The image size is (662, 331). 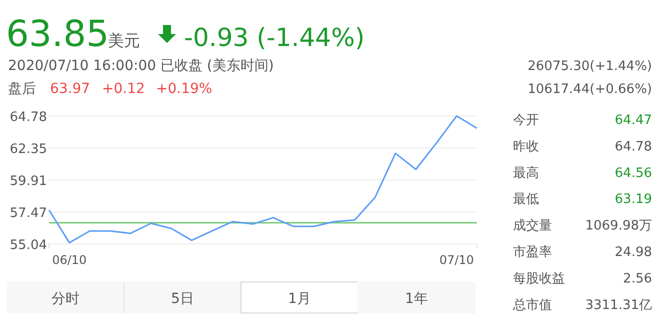 I want to click on text: 1069.98万, so click(x=618, y=226).